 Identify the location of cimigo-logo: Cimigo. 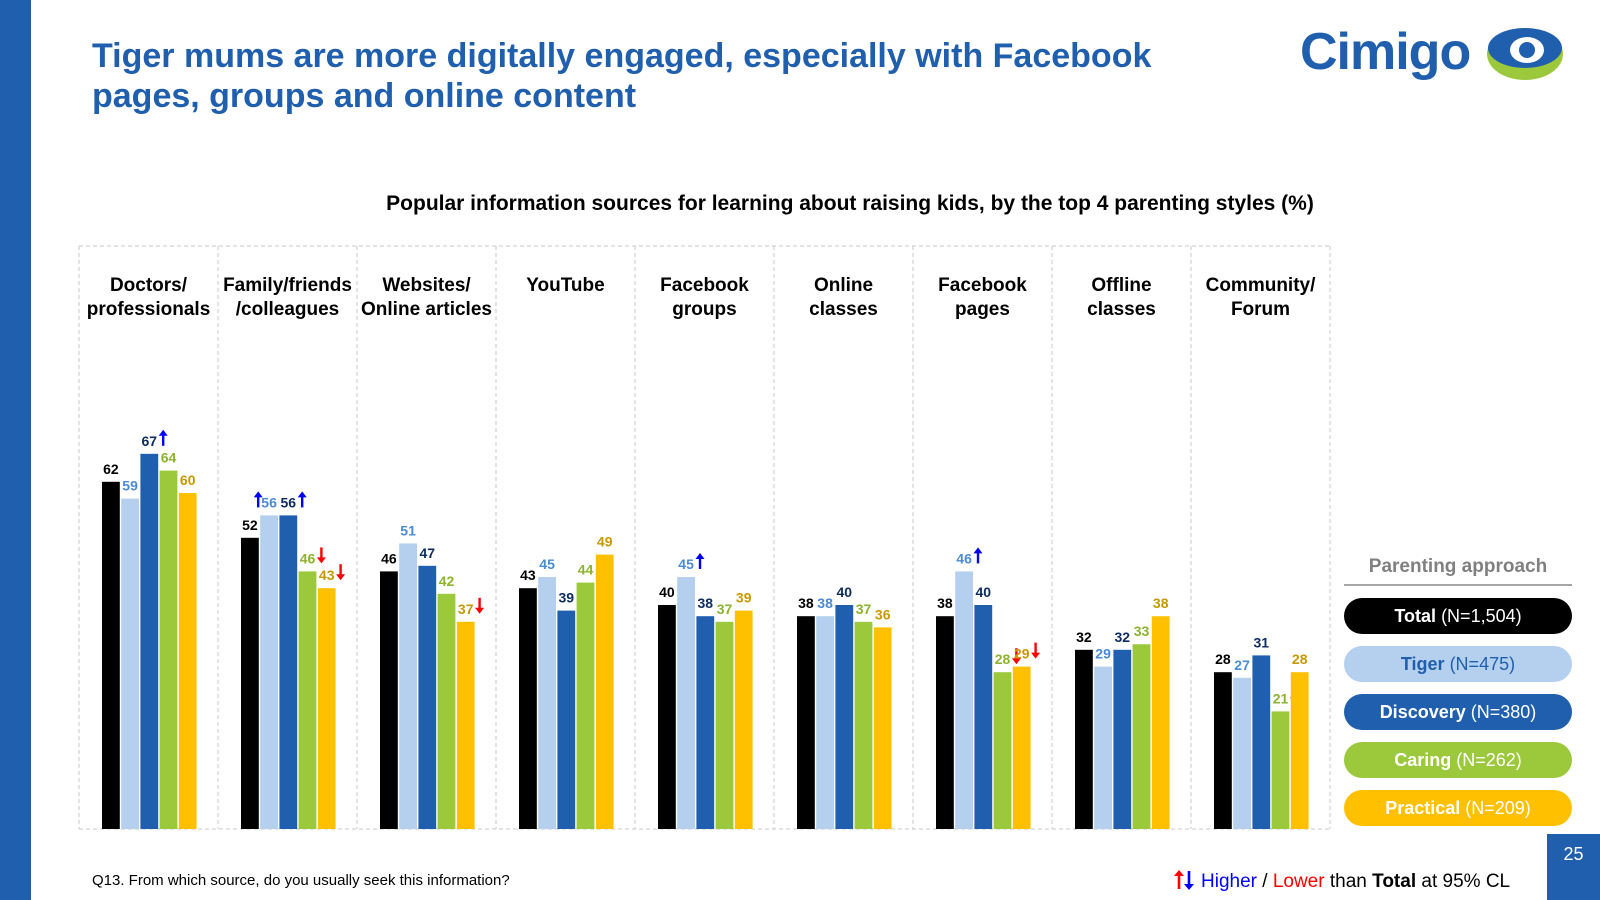
(1435, 55).